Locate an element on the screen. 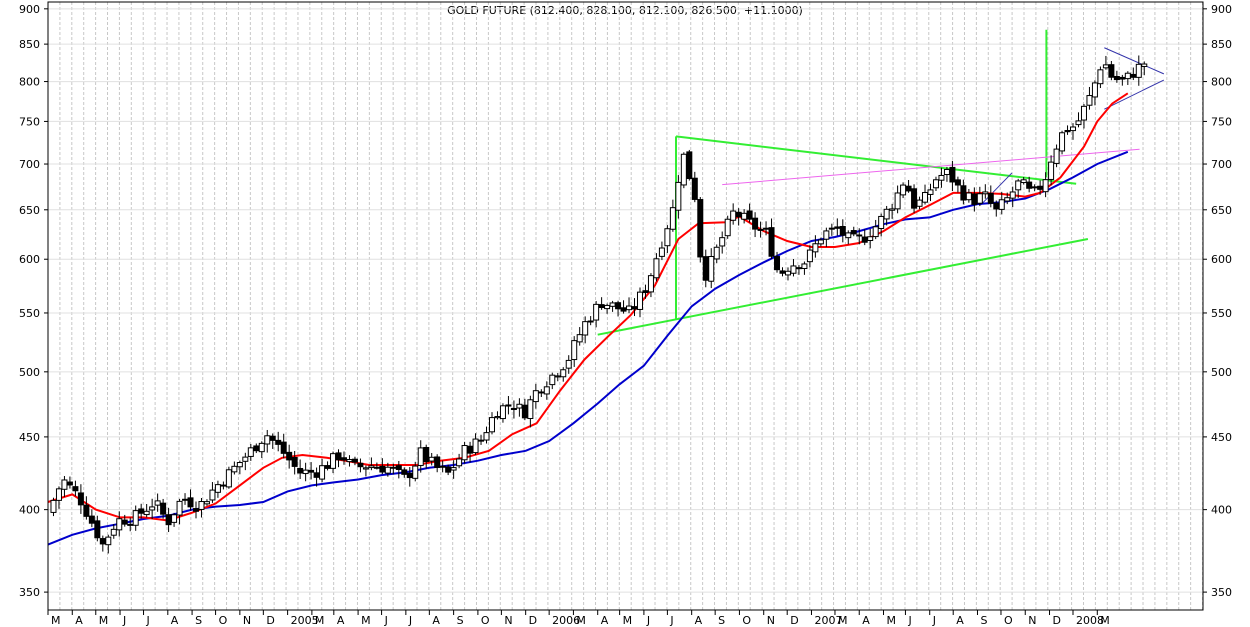 Image resolution: width=1250 pixels, height=627 pixels. x-tick-label: 2008 is located at coordinates (1090, 620).